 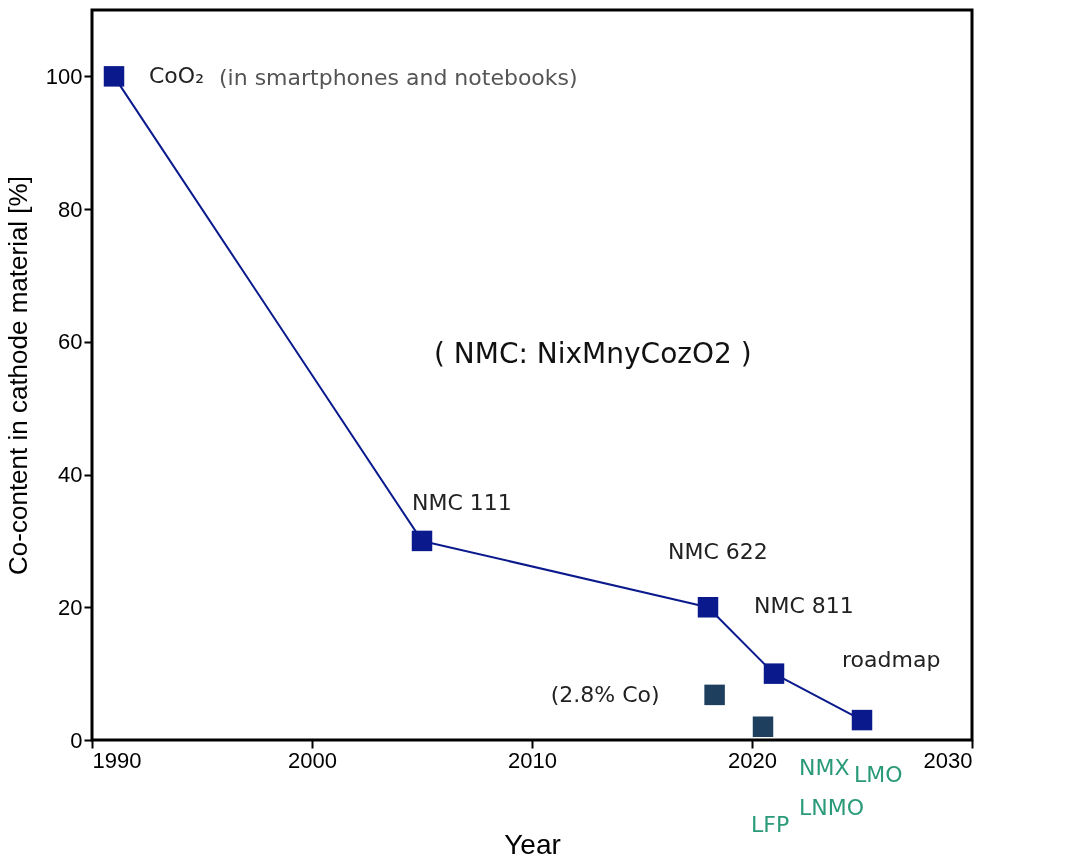 What do you see at coordinates (832, 807) in the screenshot?
I see `text: LNMO` at bounding box center [832, 807].